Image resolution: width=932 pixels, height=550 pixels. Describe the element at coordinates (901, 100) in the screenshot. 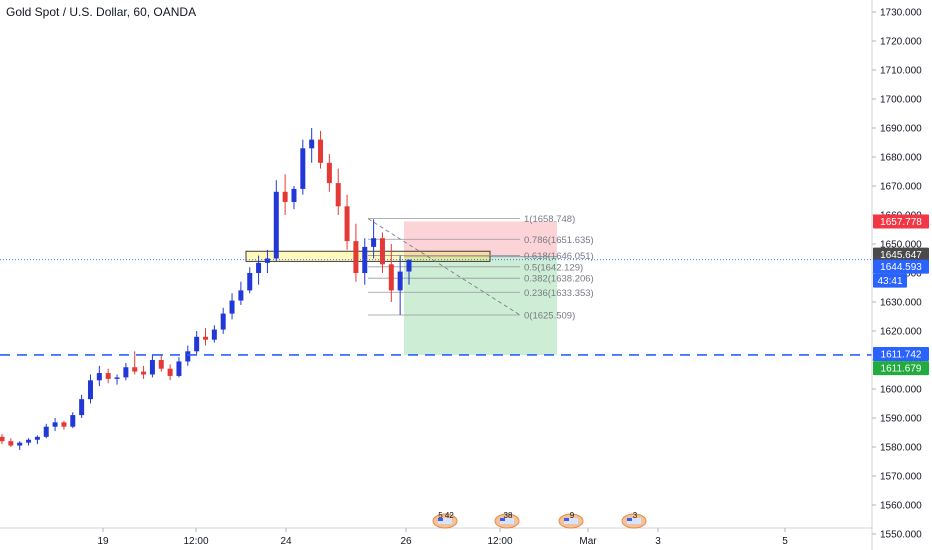

I see `y-tick-label: 1700.000` at that location.